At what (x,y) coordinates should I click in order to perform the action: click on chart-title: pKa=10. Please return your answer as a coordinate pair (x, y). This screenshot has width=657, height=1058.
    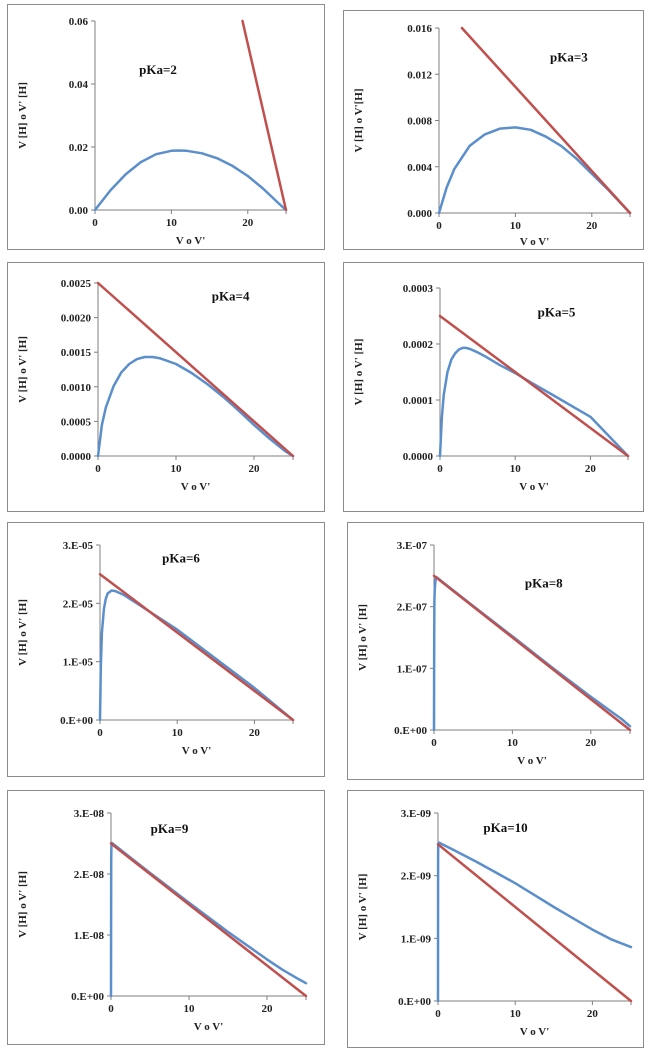
    Looking at the image, I should click on (505, 827).